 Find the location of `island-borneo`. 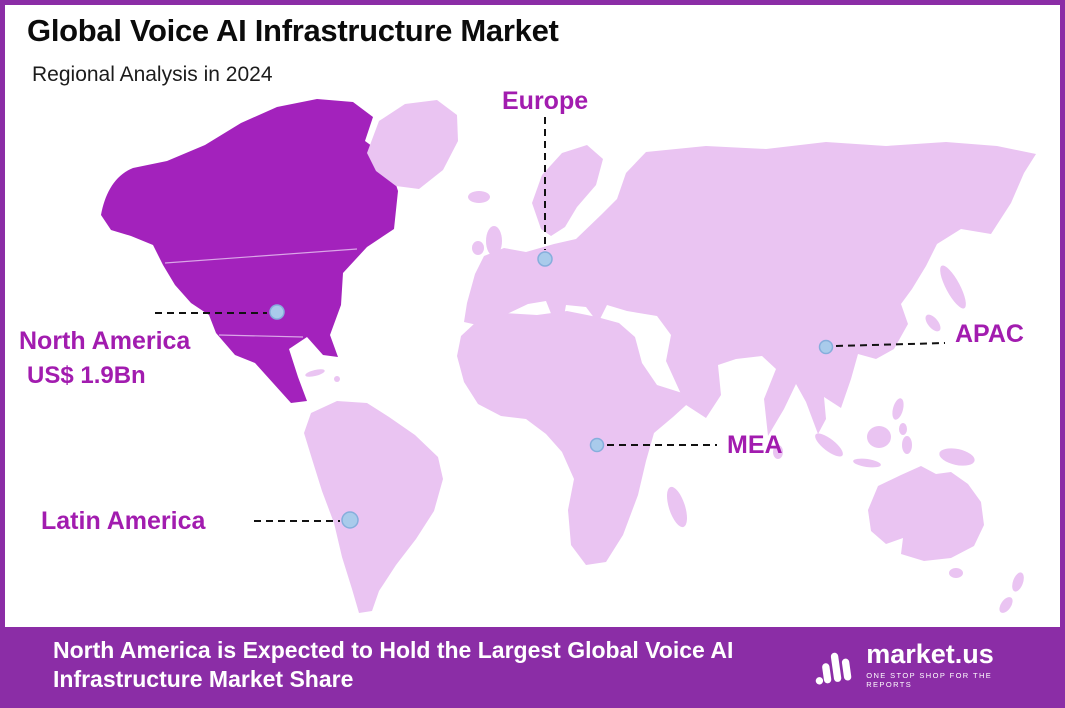

island-borneo is located at coordinates (879, 437).